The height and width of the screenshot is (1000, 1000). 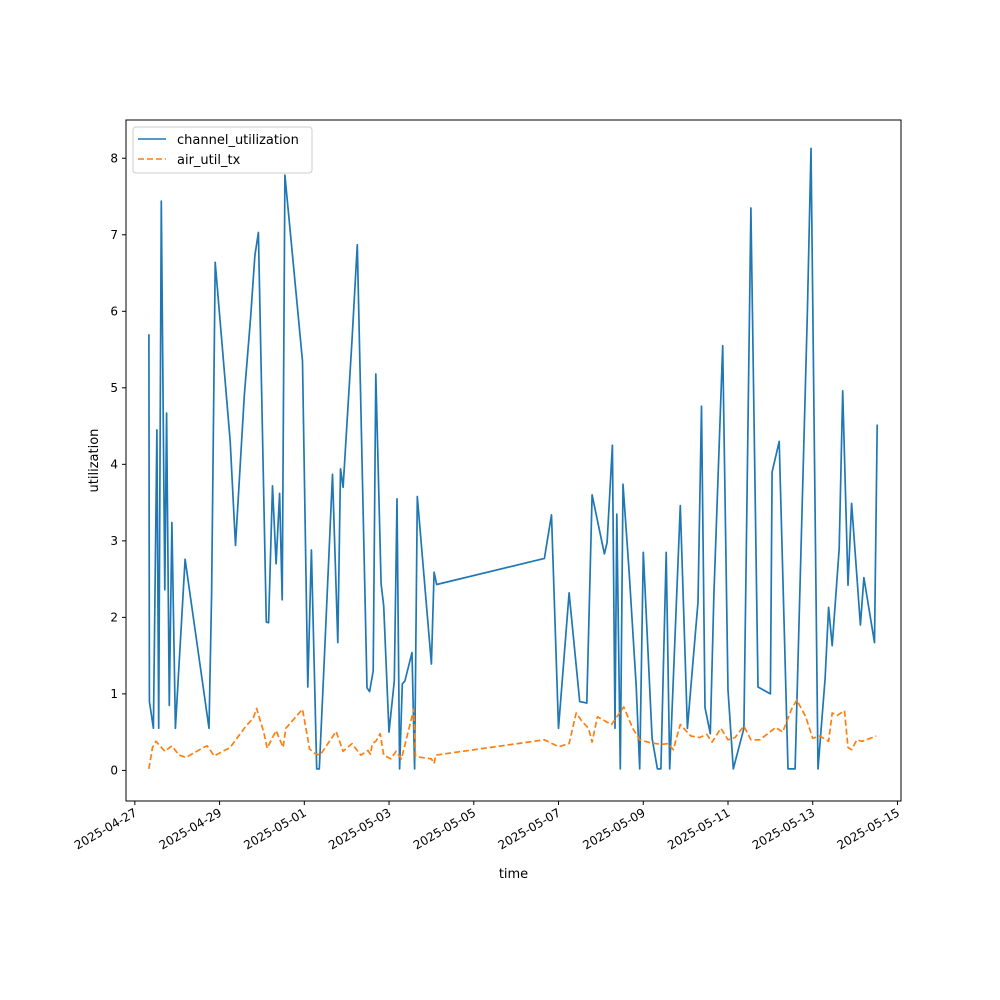 I want to click on x-axis-label: time, so click(x=513, y=874).